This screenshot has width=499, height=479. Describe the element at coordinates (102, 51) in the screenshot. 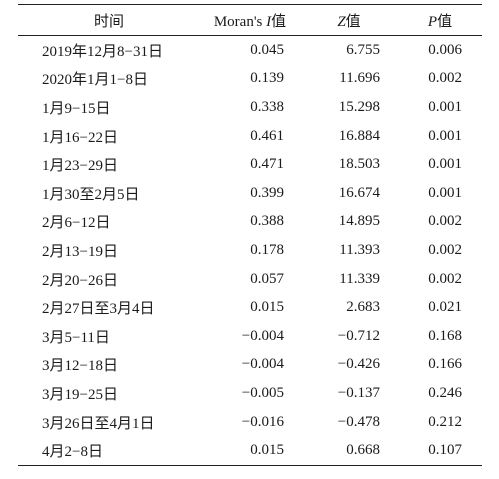

I see `cell-time: 2019年12月8−31日` at that location.